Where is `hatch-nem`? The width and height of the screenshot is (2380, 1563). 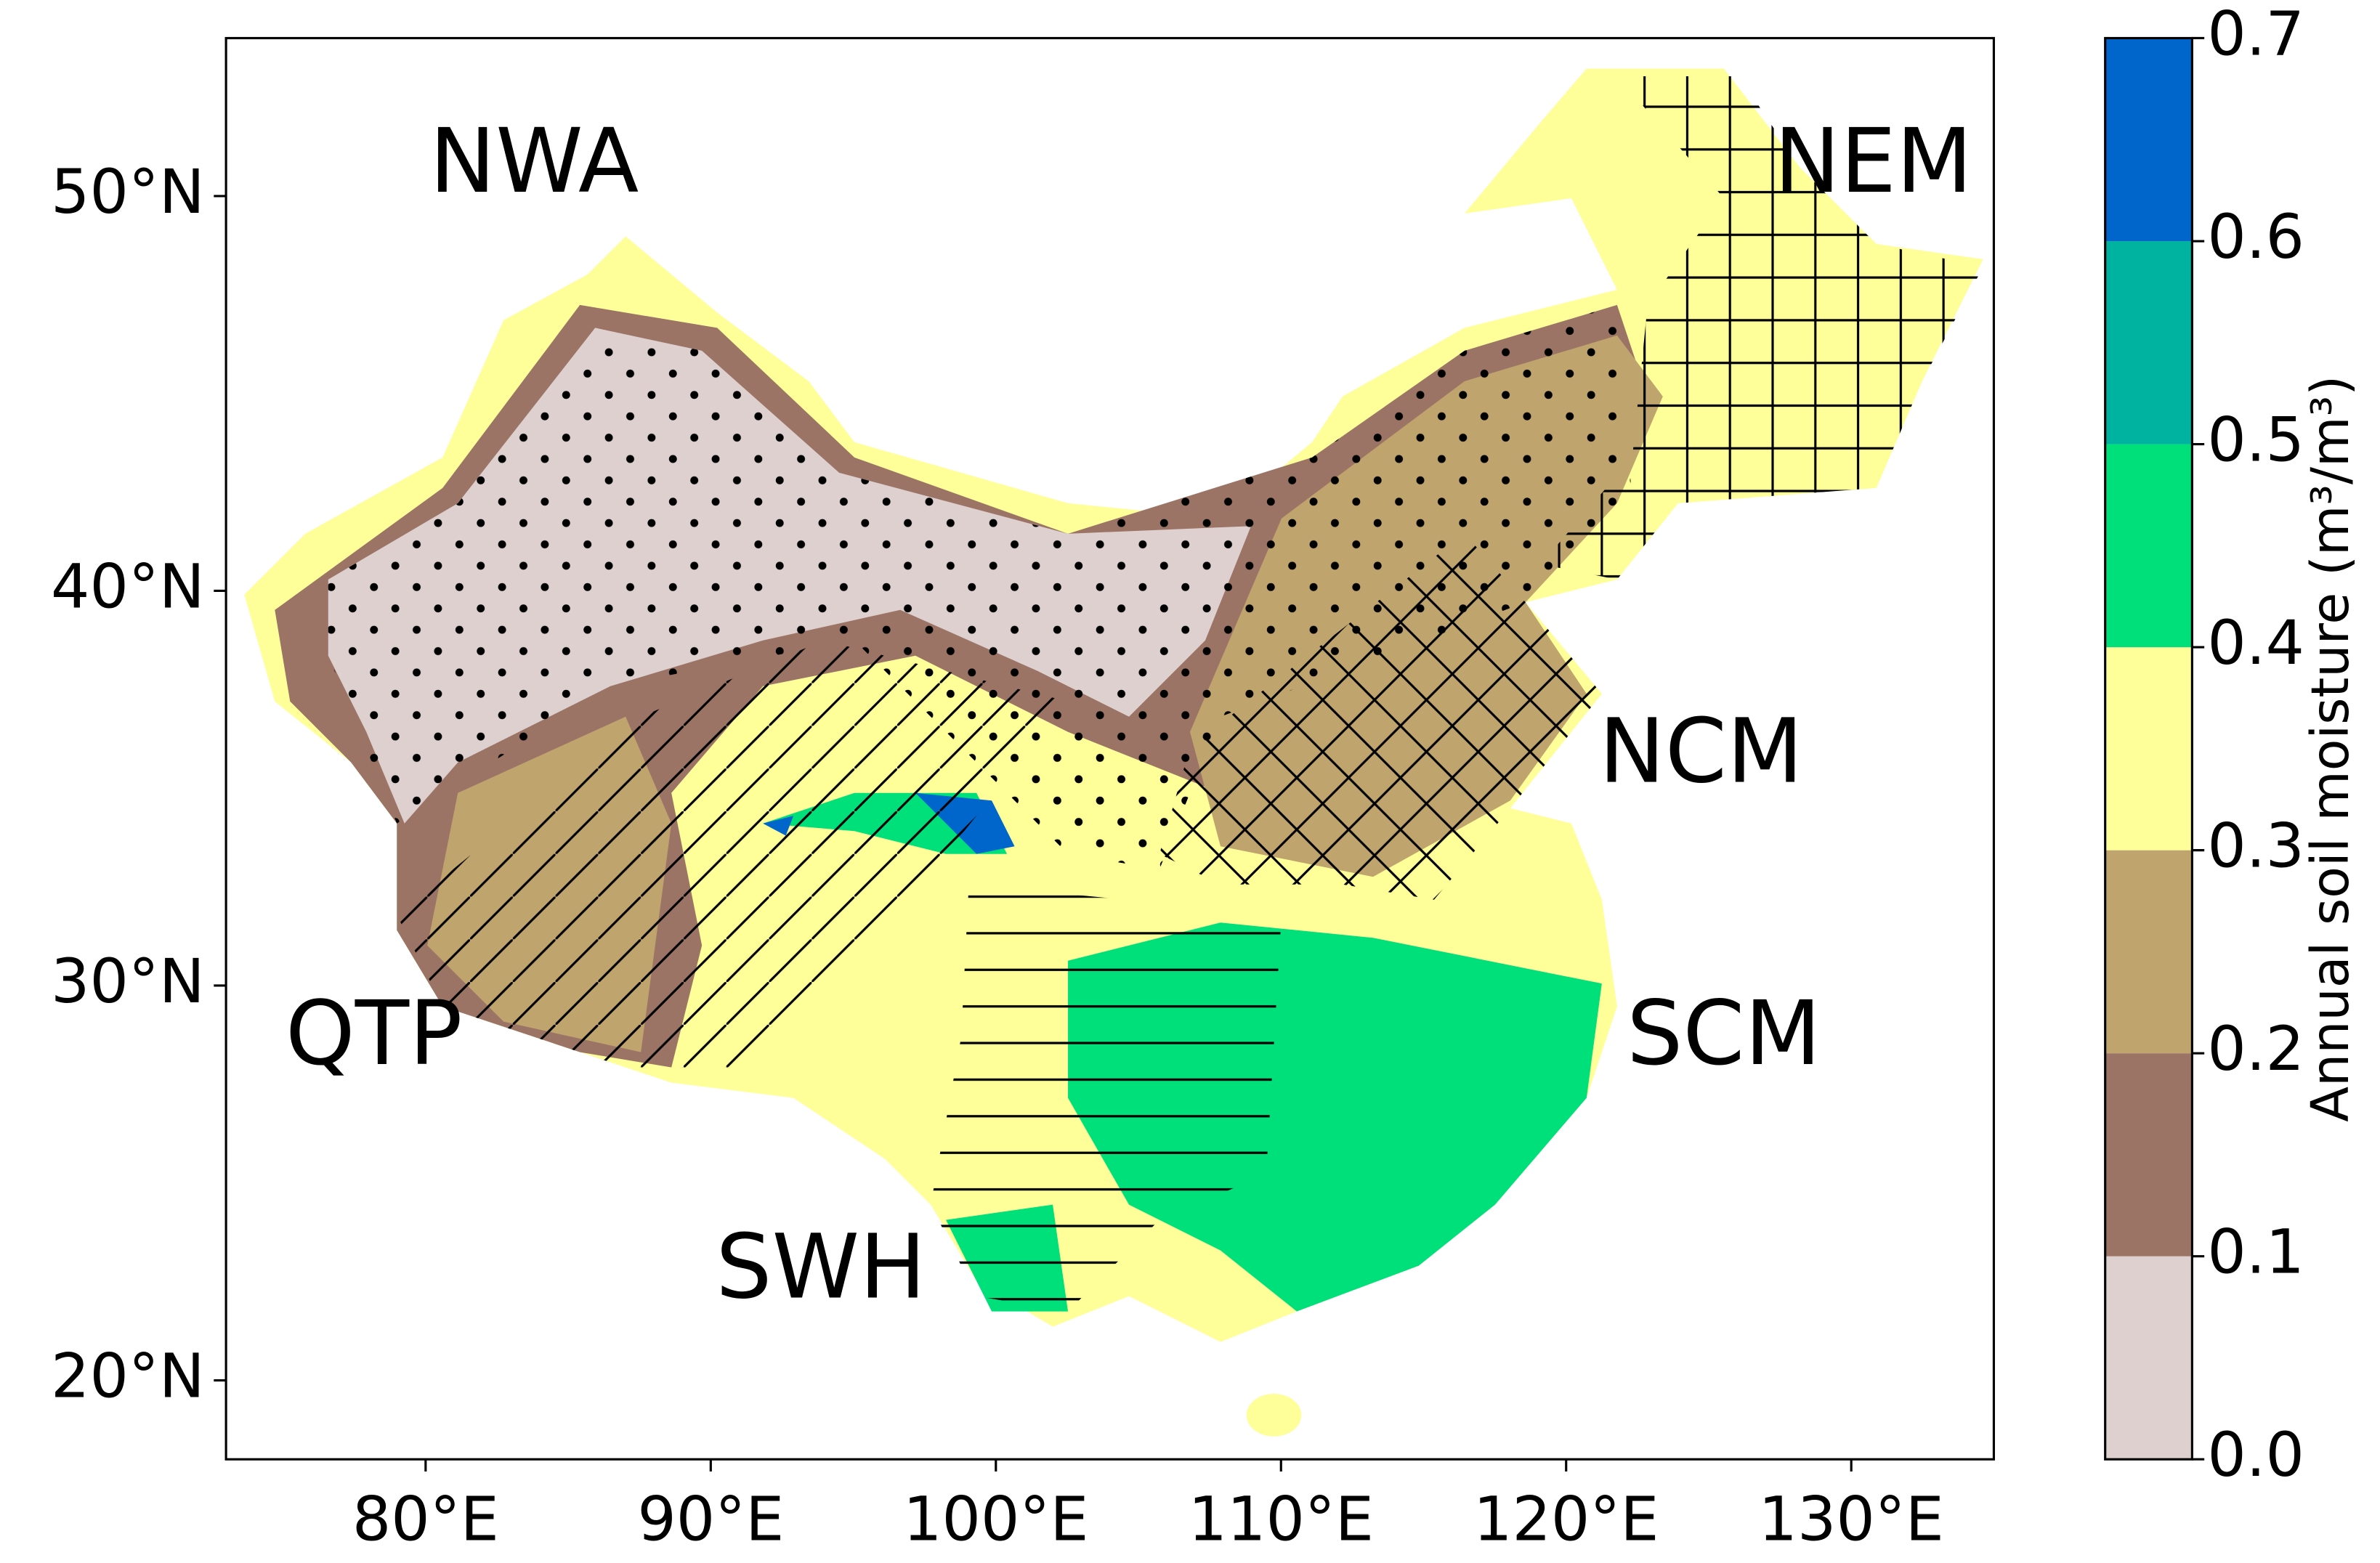 hatch-nem is located at coordinates (1761, 328).